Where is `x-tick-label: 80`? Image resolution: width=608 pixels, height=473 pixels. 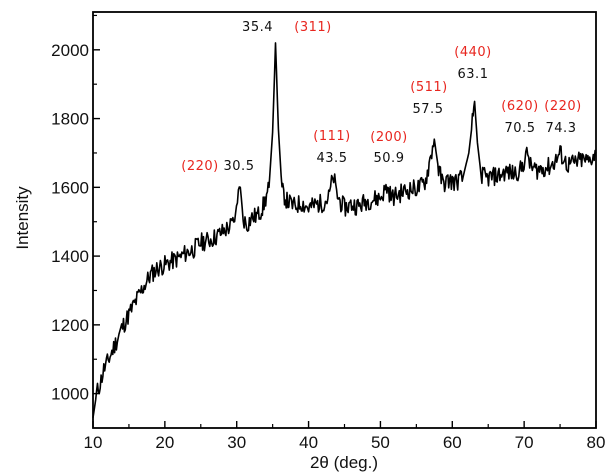 x-tick-label: 80 is located at coordinates (596, 442).